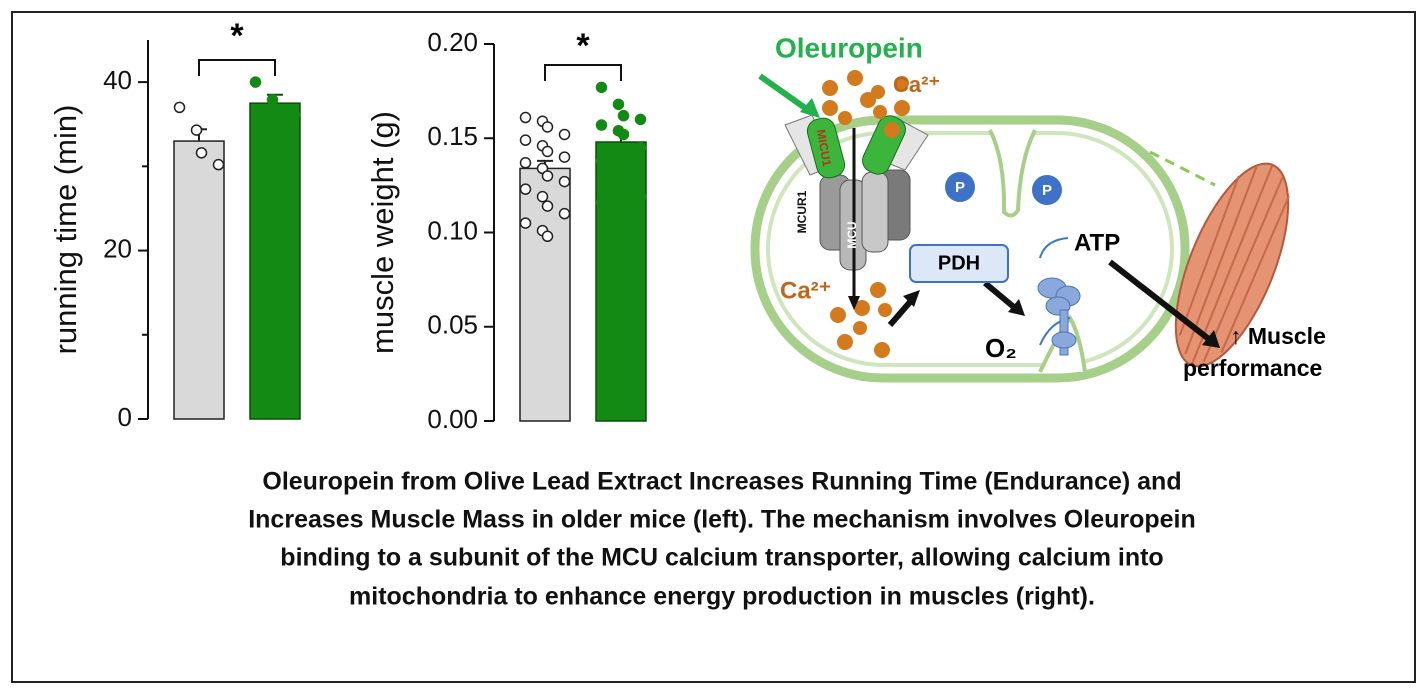 The image size is (1427, 700). I want to click on muscle, so click(1232, 265).